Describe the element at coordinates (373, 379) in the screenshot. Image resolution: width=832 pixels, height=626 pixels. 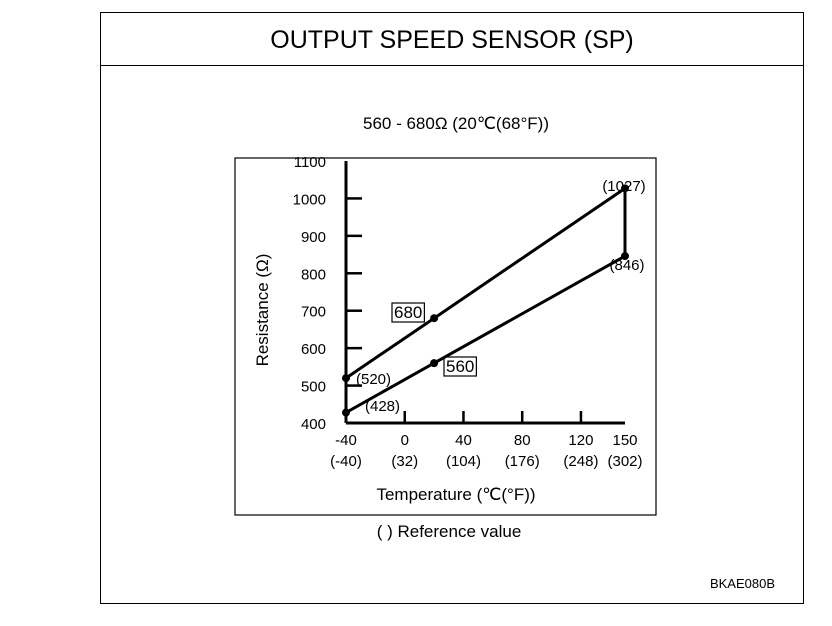
I see `label-upper-min: (520)` at that location.